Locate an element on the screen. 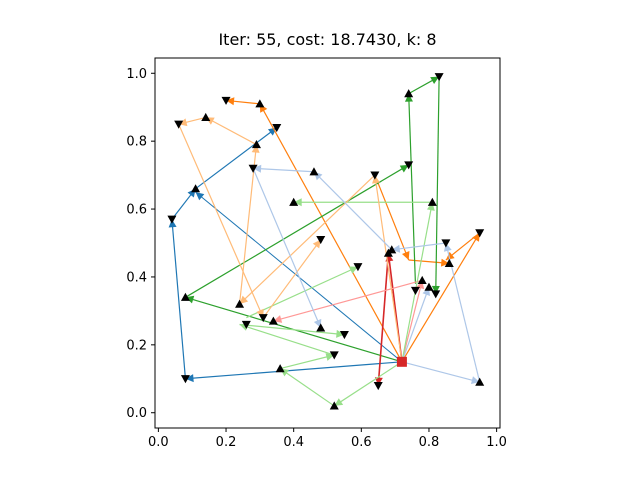  y-tick-label: 0.2 is located at coordinates (136, 345).